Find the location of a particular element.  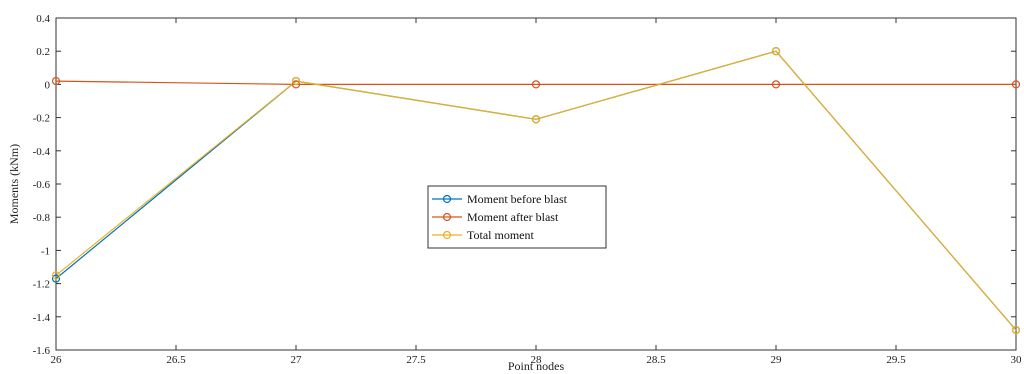

y-tick-label: -0.8 is located at coordinates (42, 218).